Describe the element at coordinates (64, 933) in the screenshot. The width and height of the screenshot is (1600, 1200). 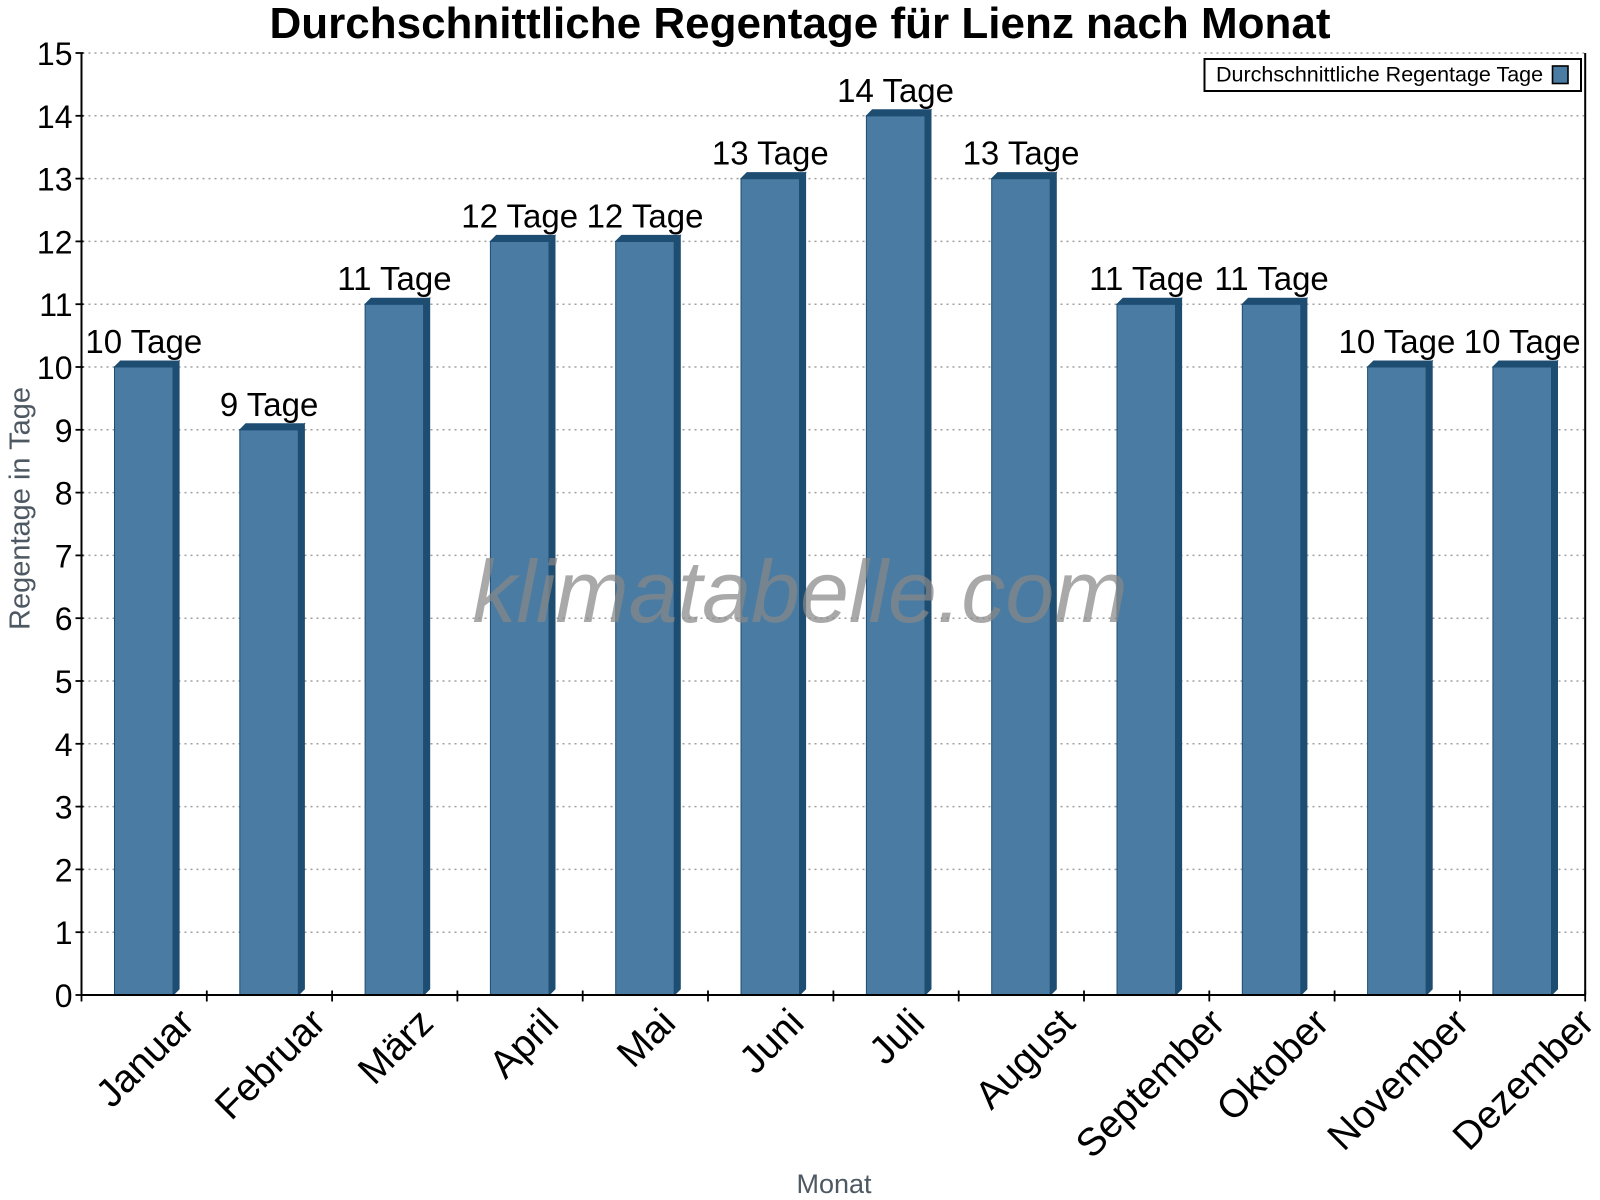
I see `svg-text: 1` at that location.